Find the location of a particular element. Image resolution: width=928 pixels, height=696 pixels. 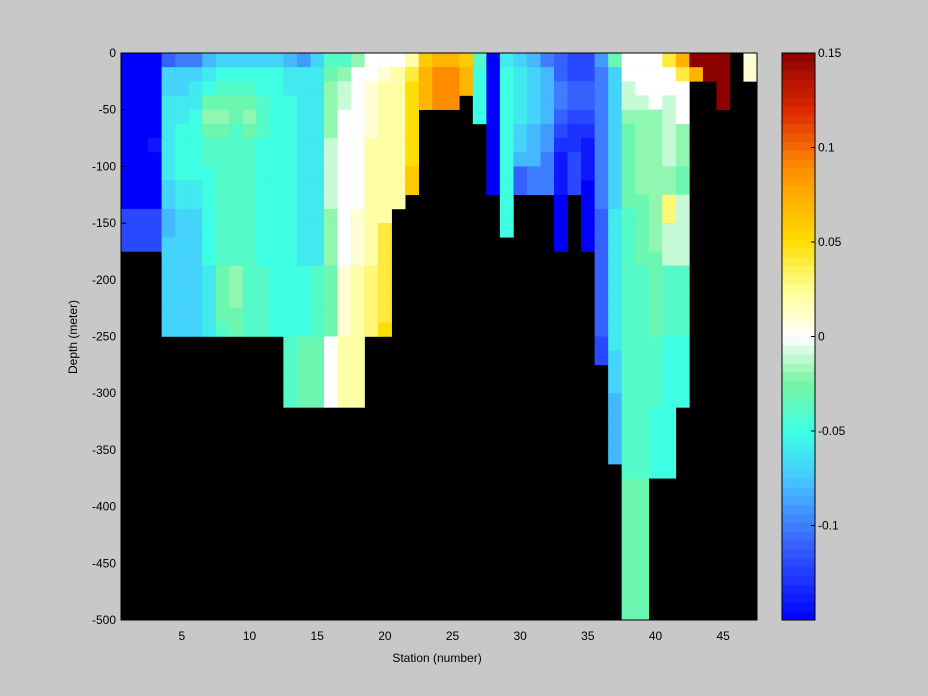

y-tick-label: -500 is located at coordinates (104, 620).